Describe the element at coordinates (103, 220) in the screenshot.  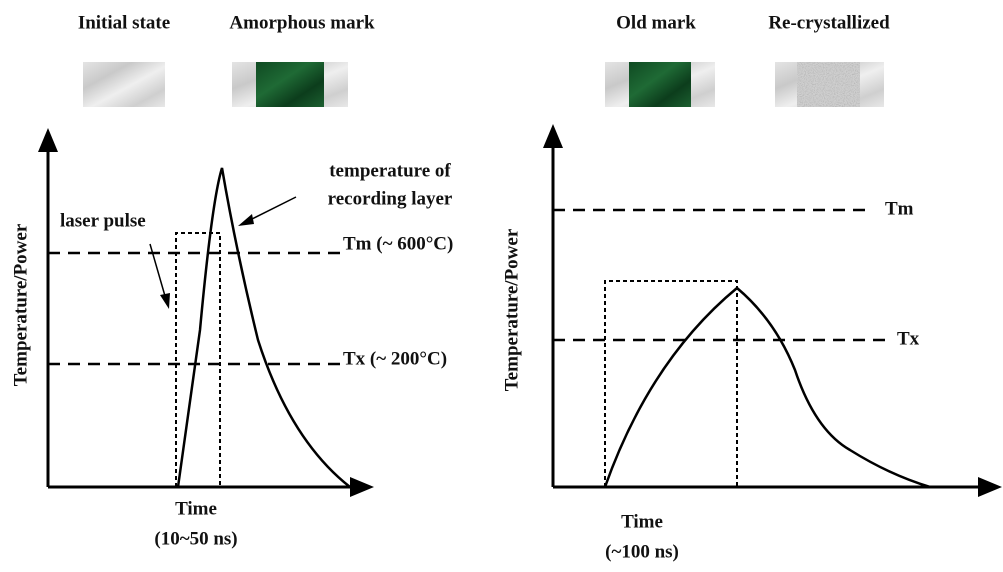
I see `annotation: laser pulse` at that location.